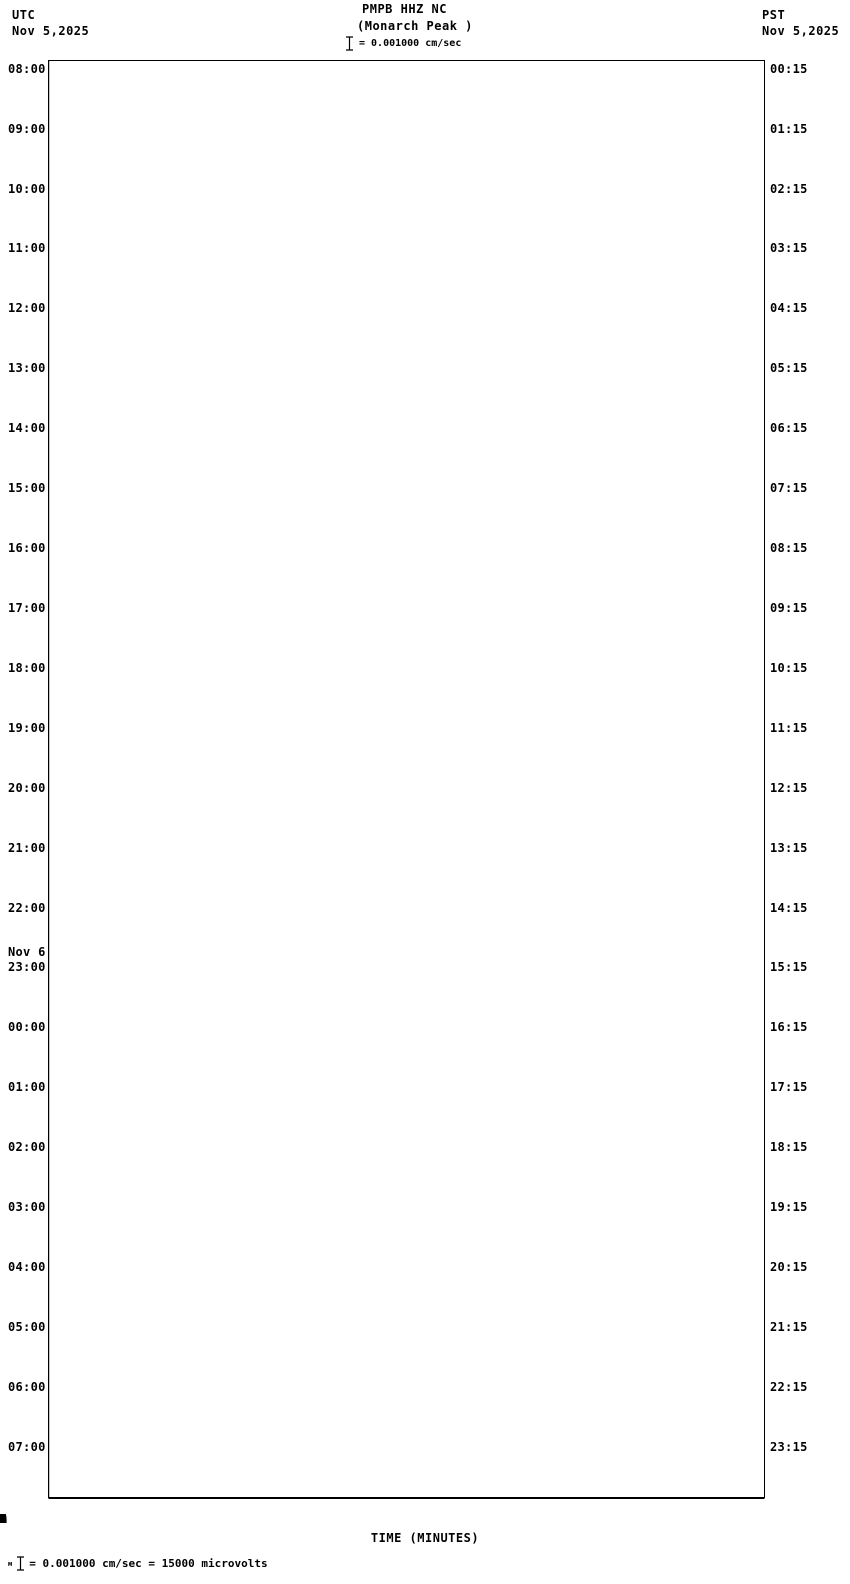  What do you see at coordinates (789, 907) in the screenshot?
I see `pst-hour-label: 14:15` at bounding box center [789, 907].